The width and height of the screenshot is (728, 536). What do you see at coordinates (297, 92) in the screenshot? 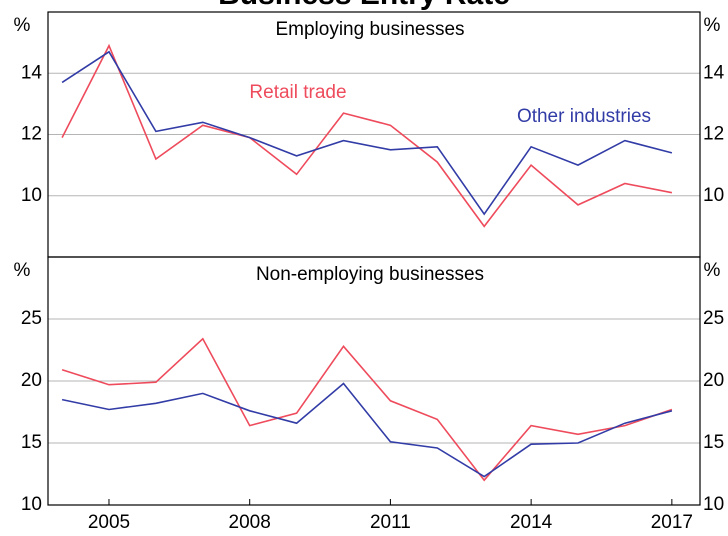
I see `series-label: Retail trade` at bounding box center [297, 92].